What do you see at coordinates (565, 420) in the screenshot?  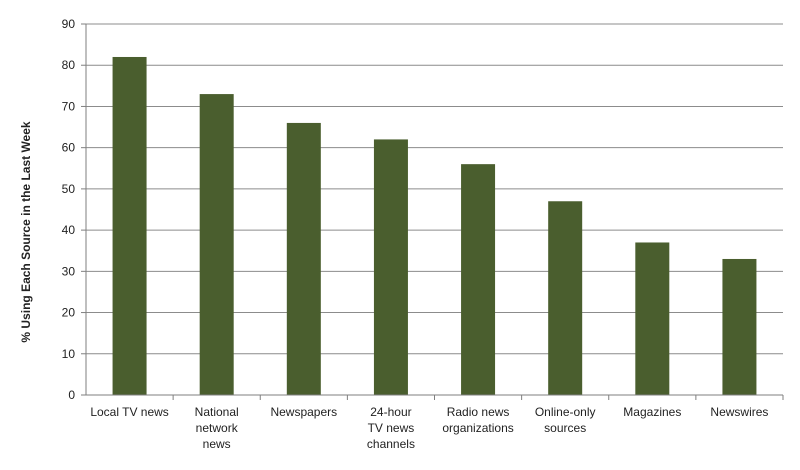 I see `x-tick-label: Online-only sources` at bounding box center [565, 420].